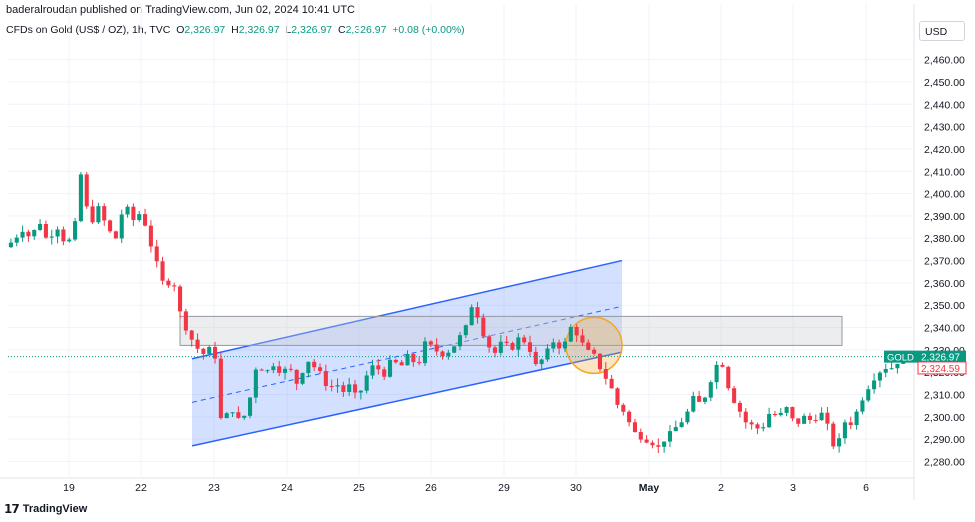 This screenshot has height=522, width=975. I want to click on y-tick-label: 2,450.00, so click(944, 83).